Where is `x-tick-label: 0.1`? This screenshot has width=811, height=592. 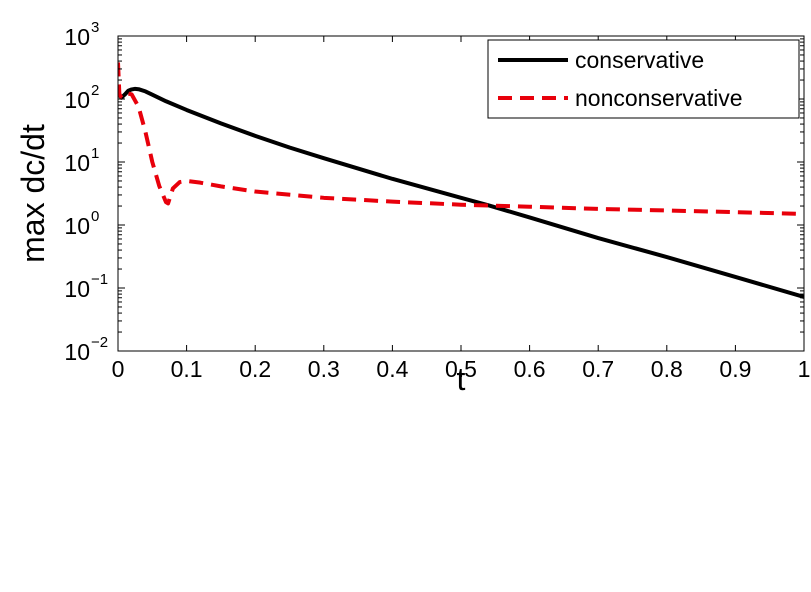
x-tick-label: 0.1 is located at coordinates (187, 369).